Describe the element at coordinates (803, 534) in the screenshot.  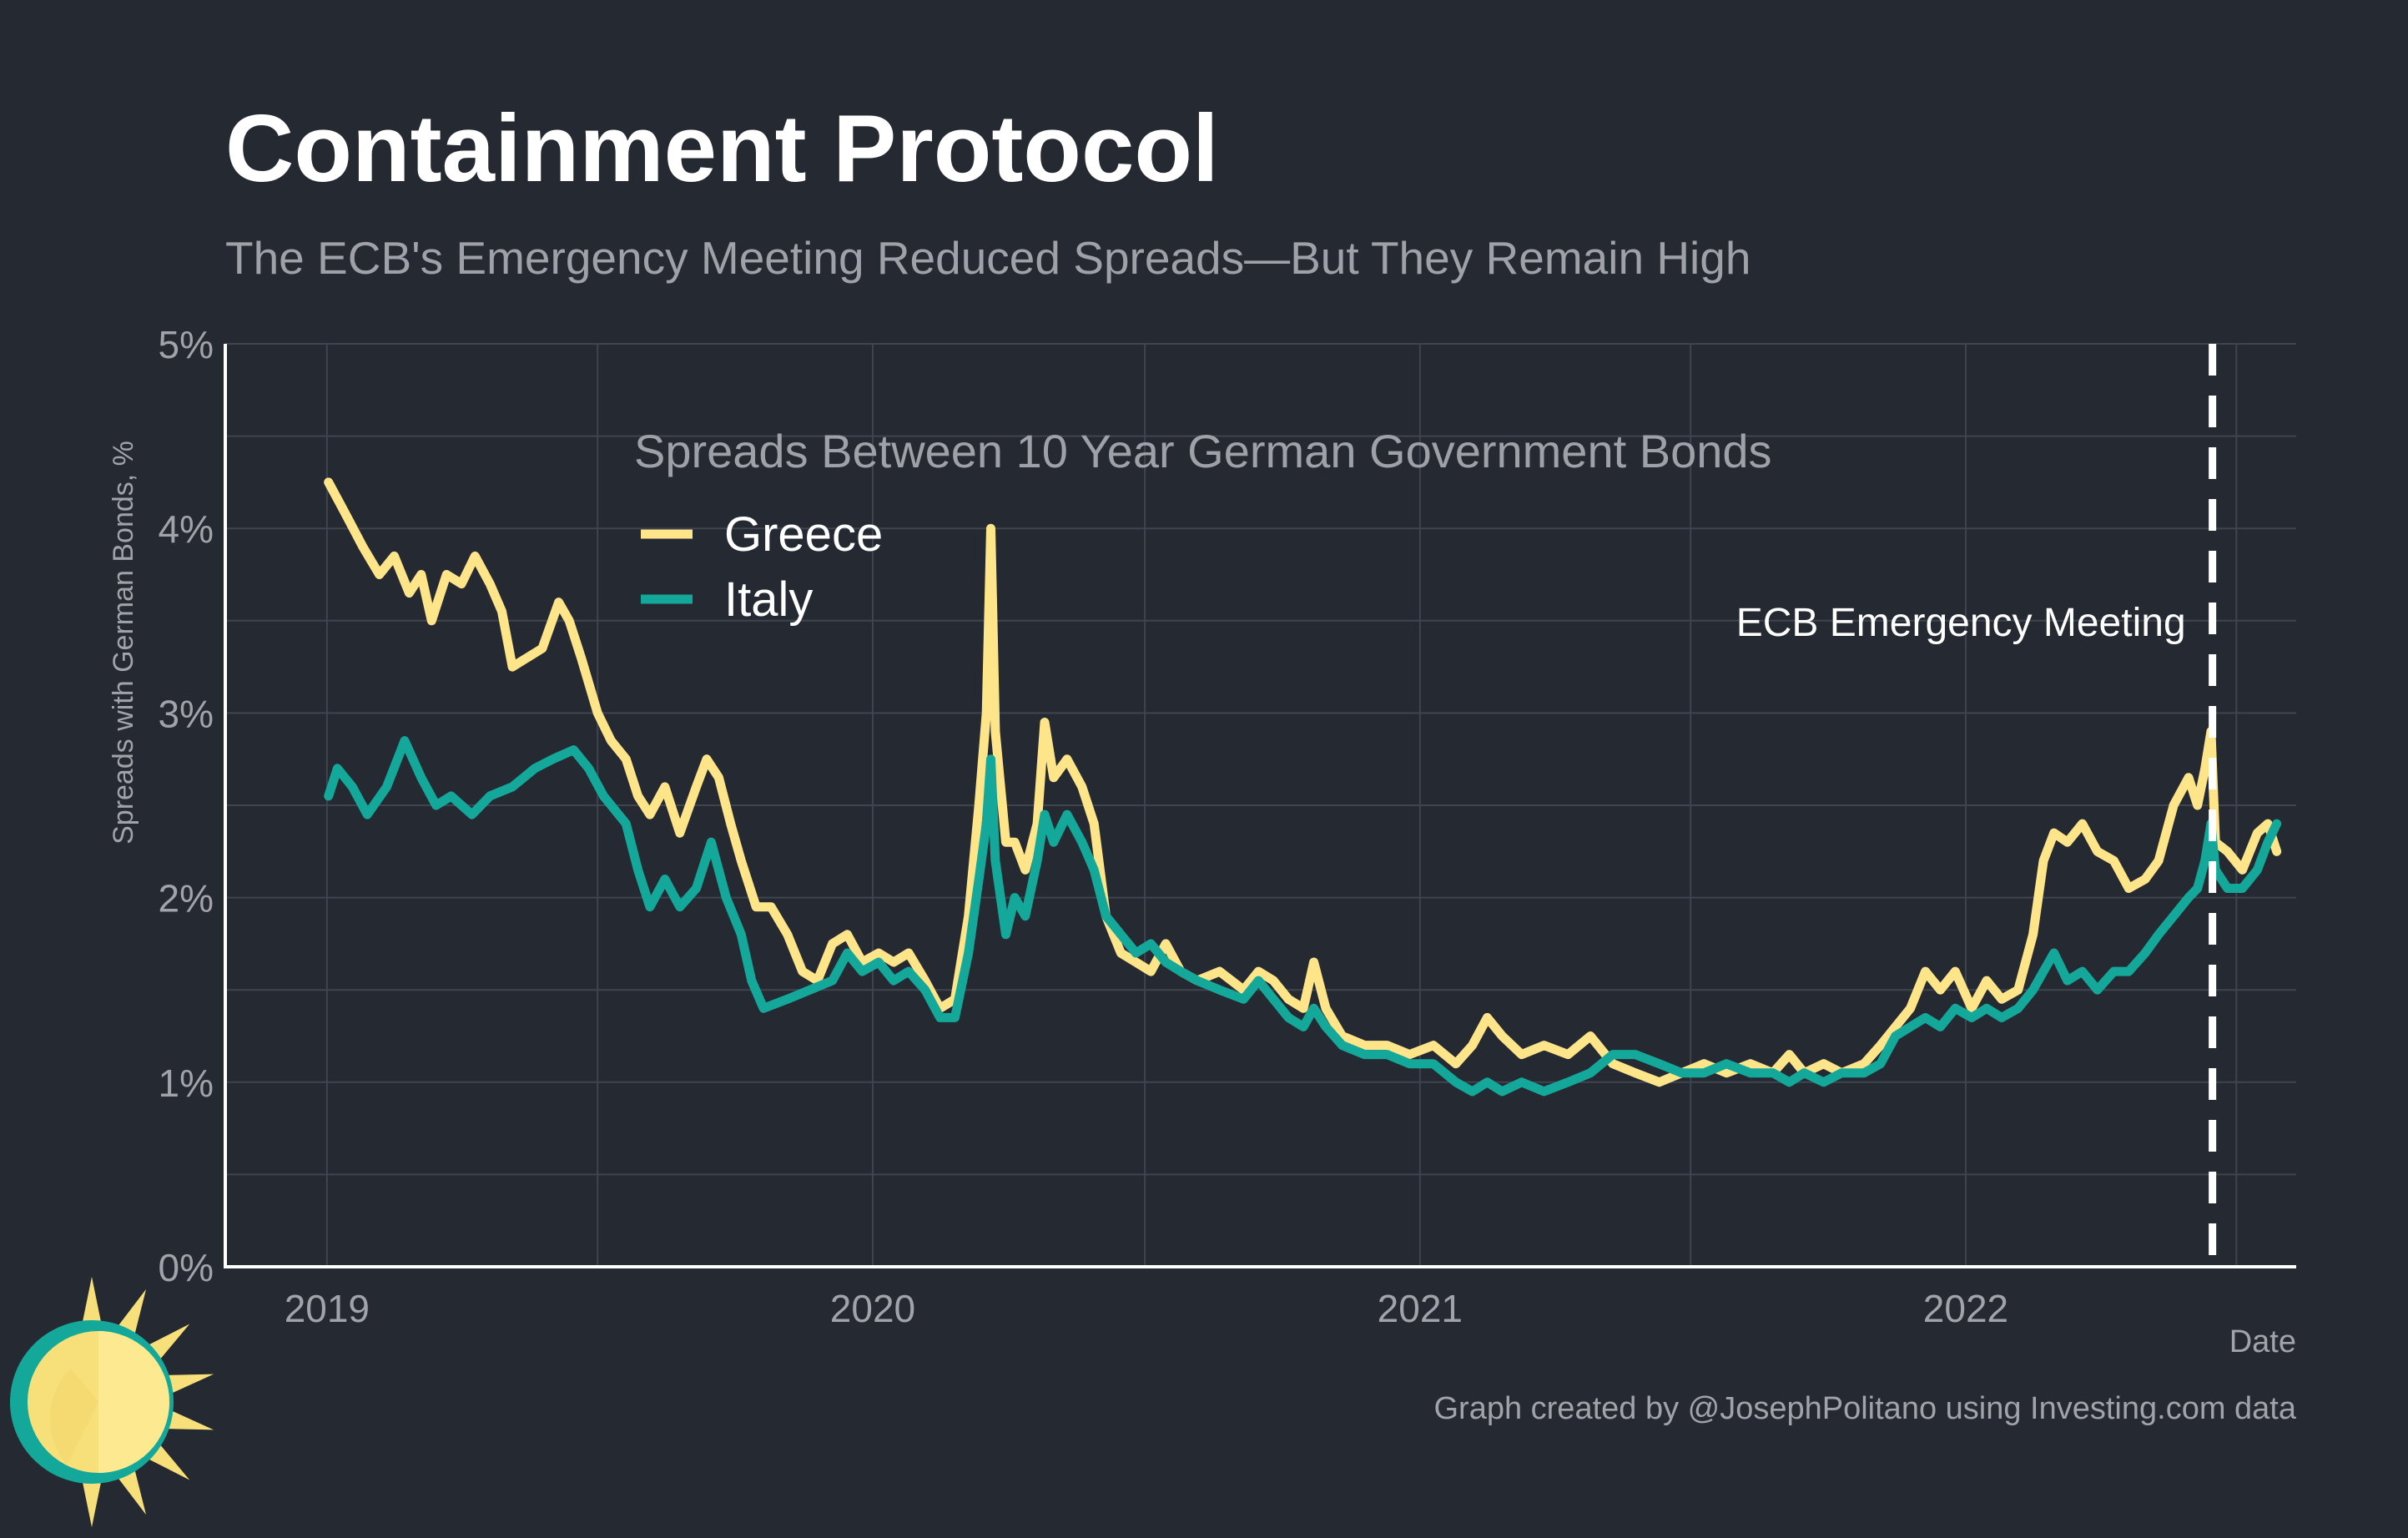
I see `legend-label-greece: Greece` at that location.